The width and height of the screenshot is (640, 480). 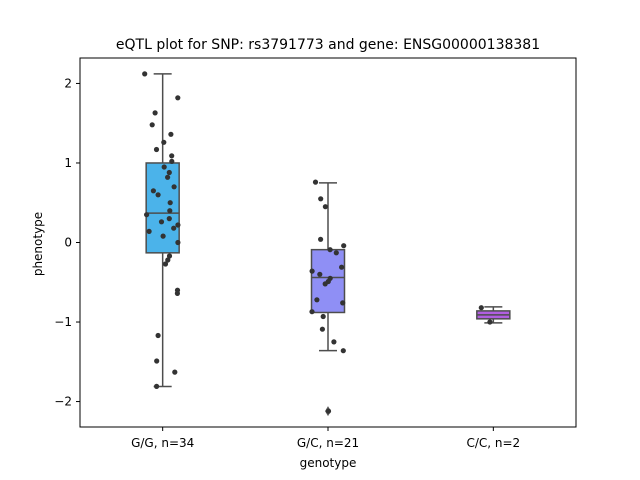 I want to click on x-axis-label: genotype, so click(x=328, y=463).